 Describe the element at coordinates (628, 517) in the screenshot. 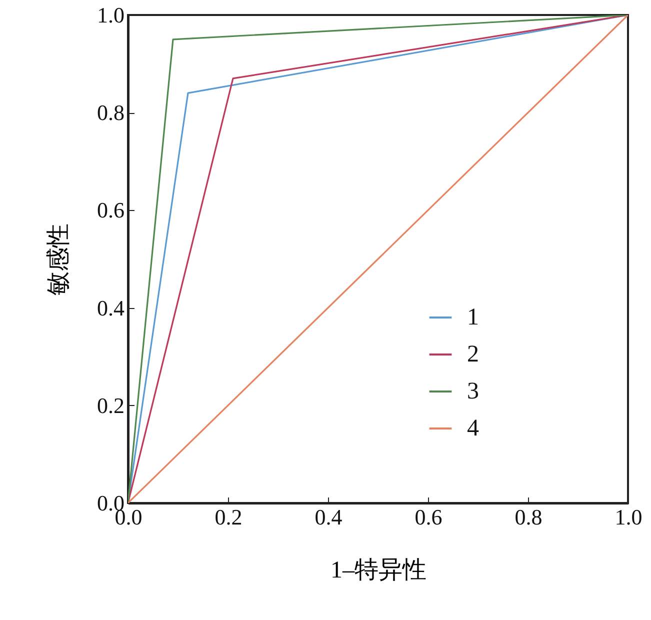

I see `x-tick-label: 1.0` at that location.